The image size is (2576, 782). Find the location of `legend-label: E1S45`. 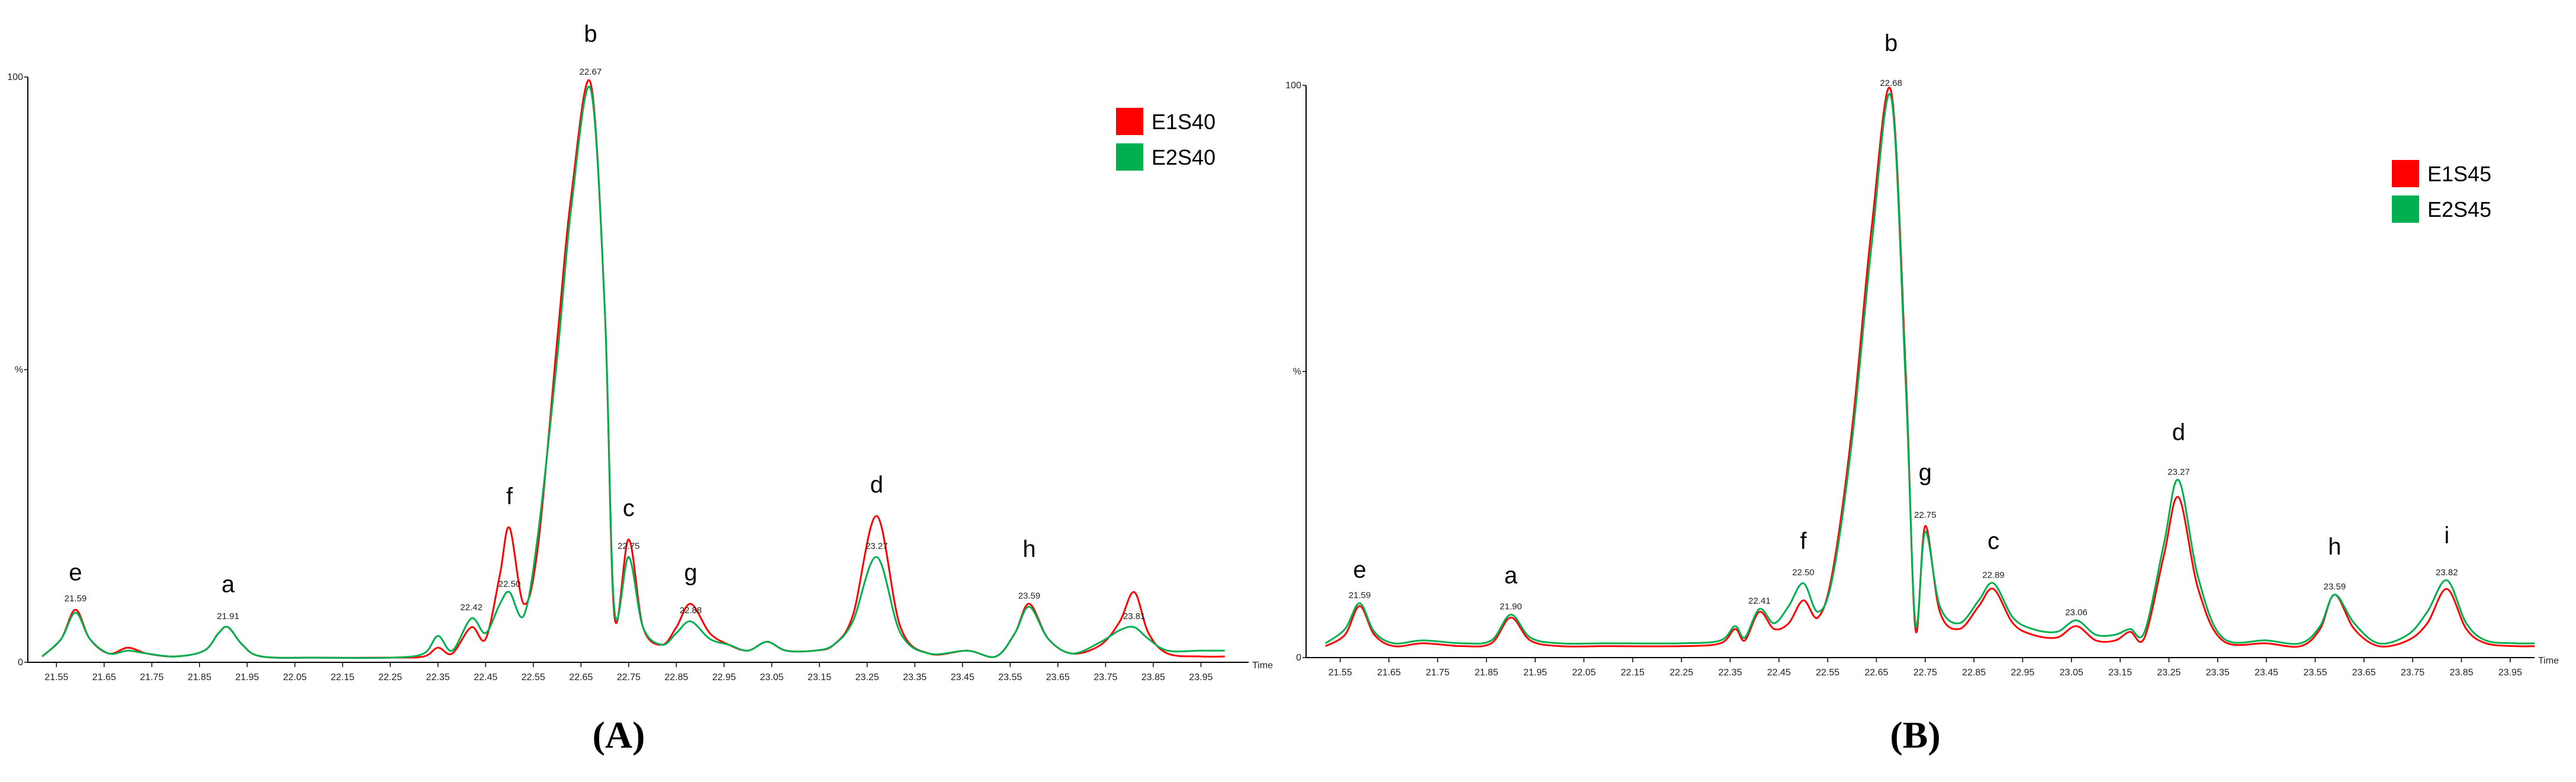

legend-label: E1S45 is located at coordinates (2459, 174).